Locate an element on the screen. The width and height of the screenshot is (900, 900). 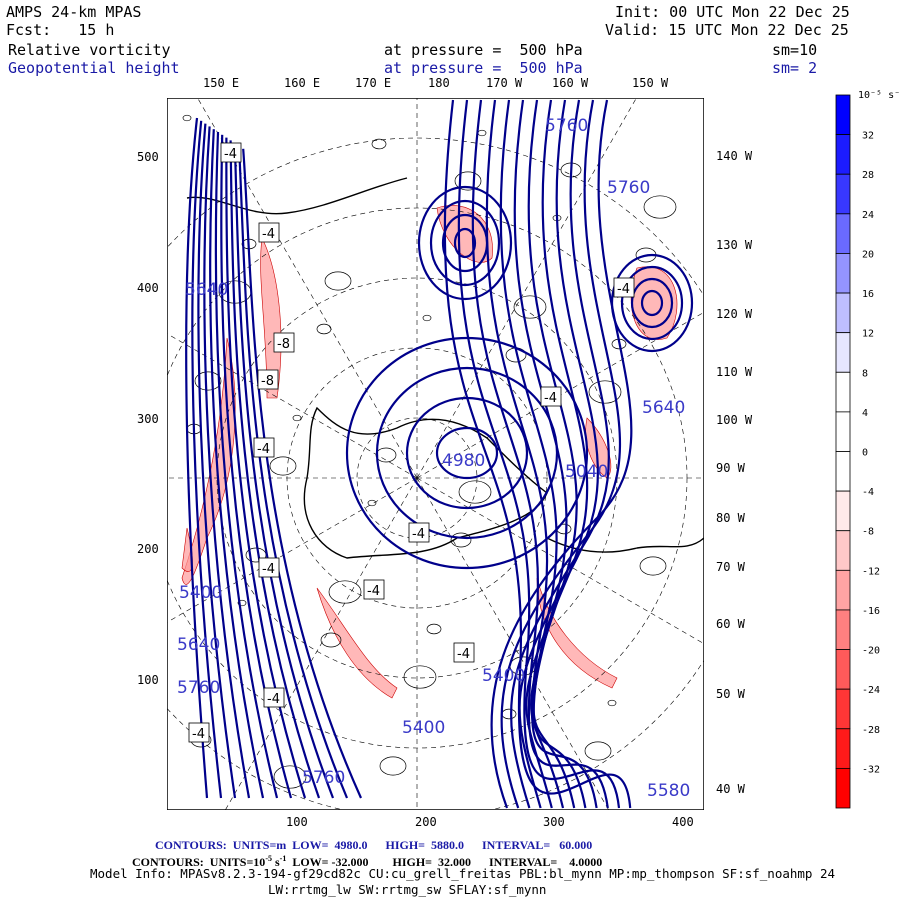
right-lon-label: 140 W is located at coordinates (734, 156).